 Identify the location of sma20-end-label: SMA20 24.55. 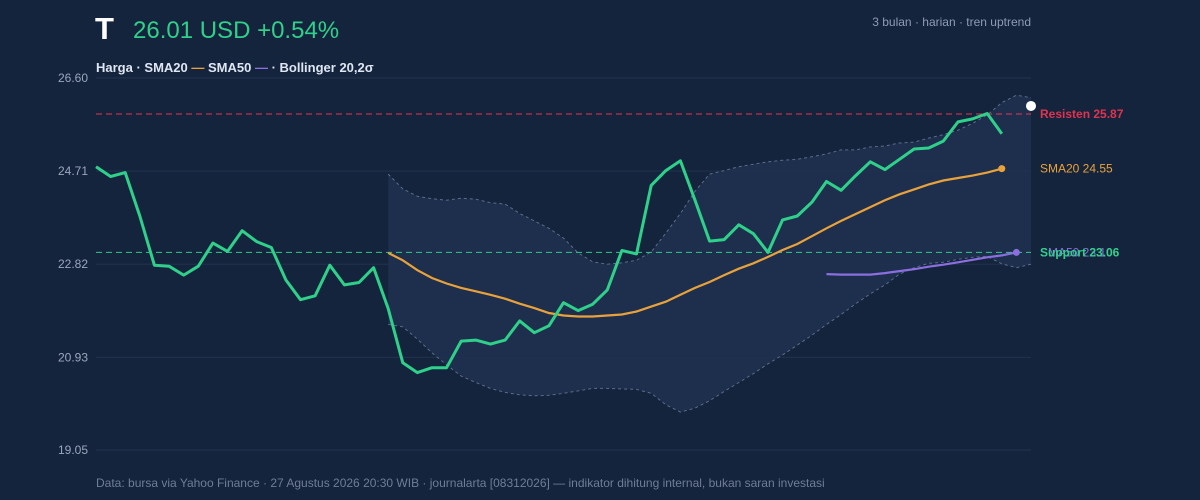
(1076, 169).